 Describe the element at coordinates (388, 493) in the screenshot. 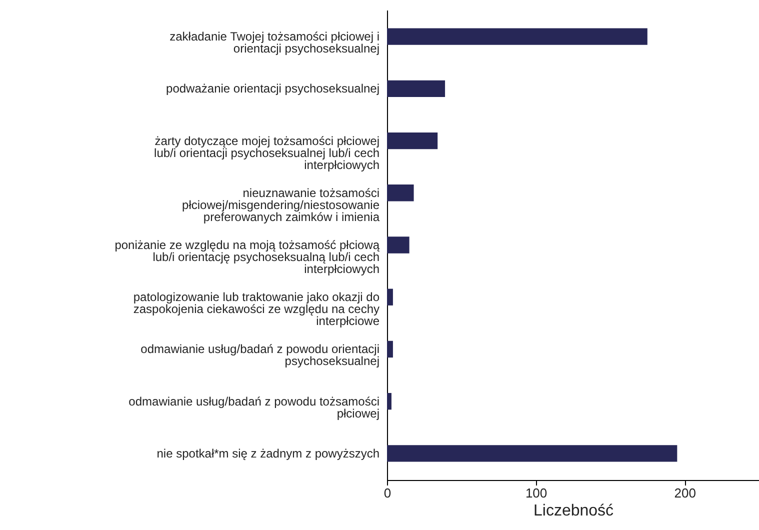

I see `x-tick-label: 0` at that location.